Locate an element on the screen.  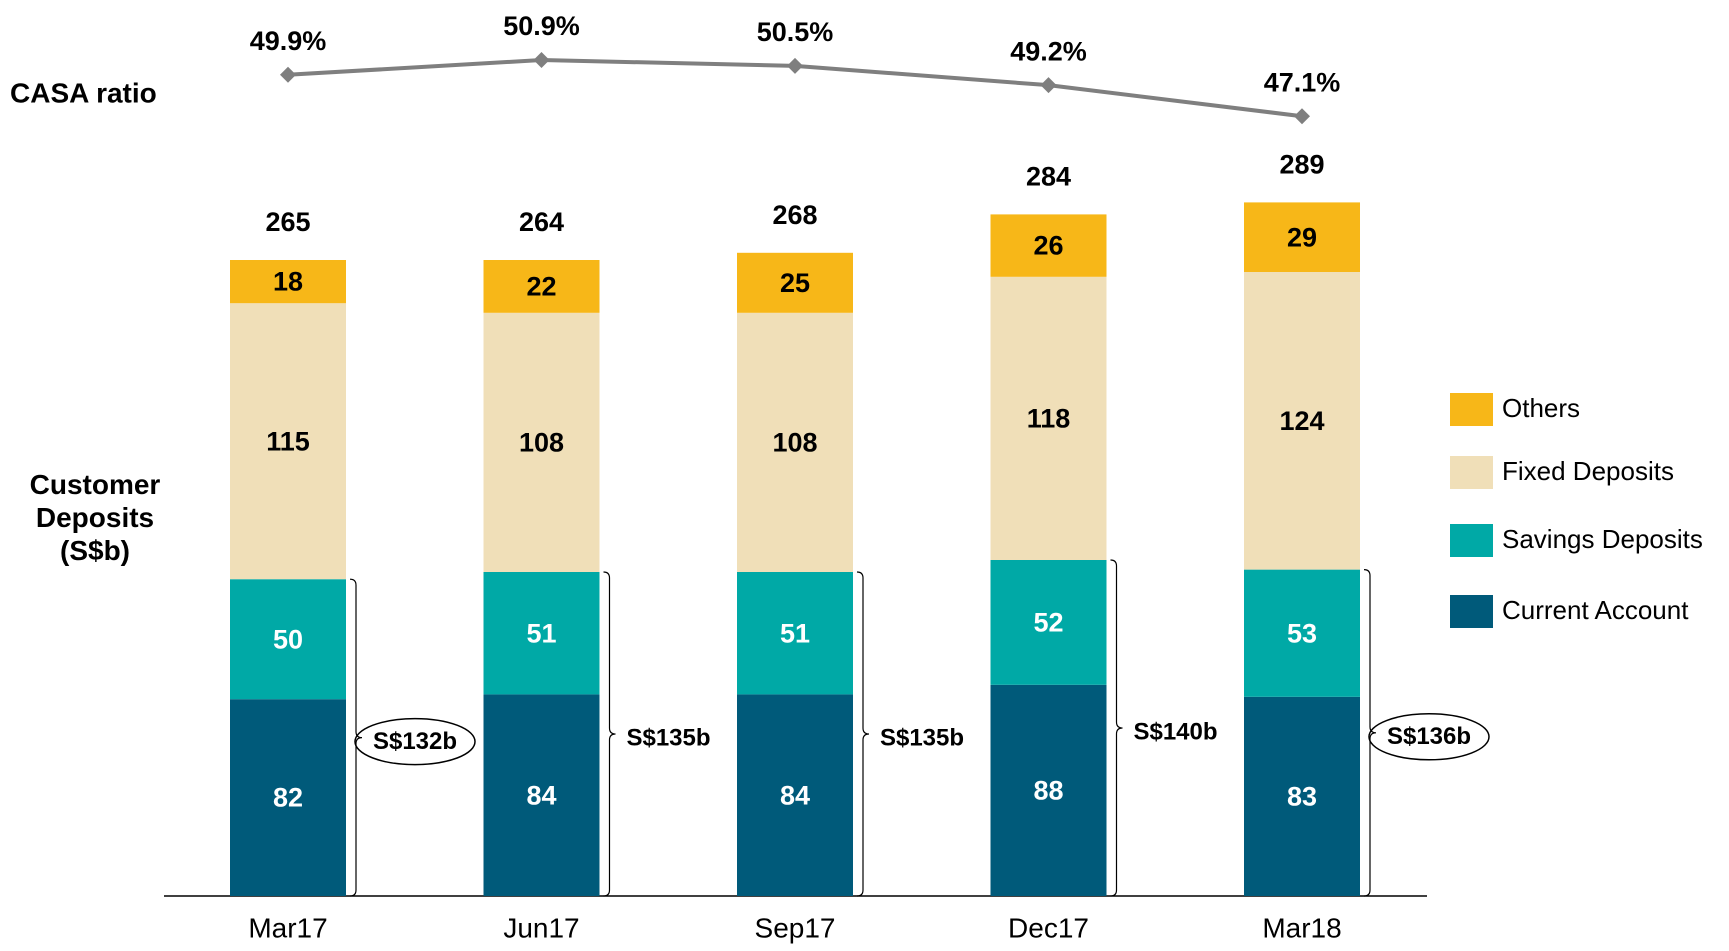
y-axis-label: Customer Deposits (S$b) is located at coordinates (95, 517).